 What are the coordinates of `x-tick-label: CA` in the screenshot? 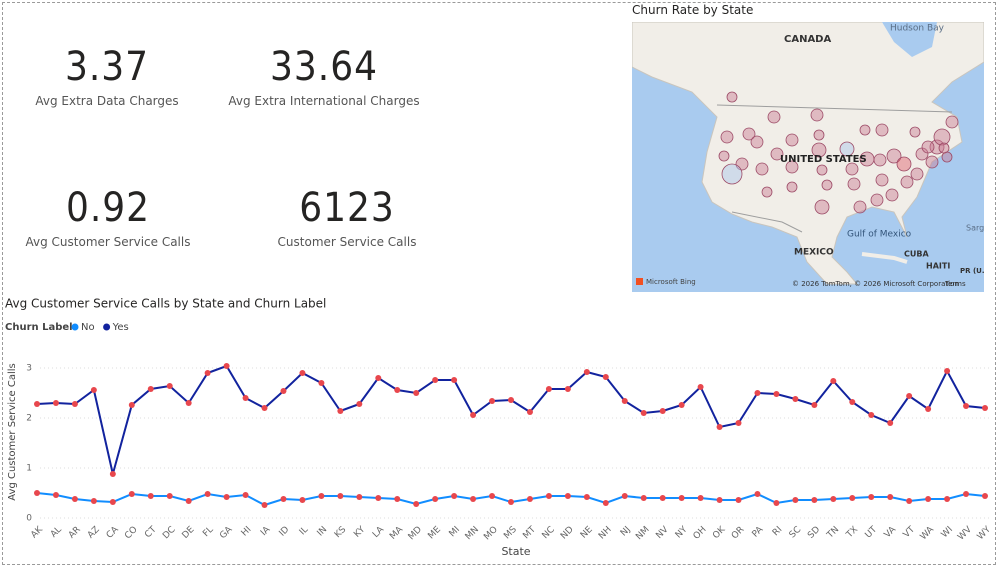 It's located at (113, 532).